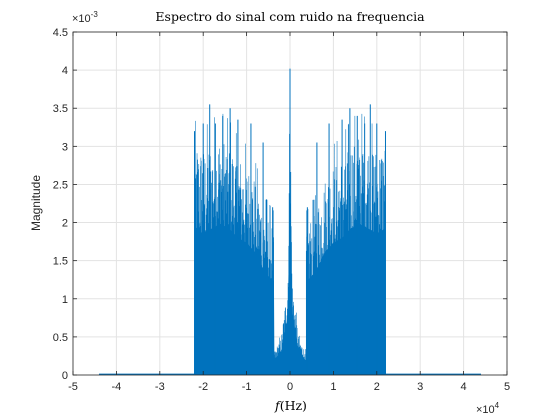  What do you see at coordinates (507, 387) in the screenshot?
I see `x-tick-label: 5` at bounding box center [507, 387].